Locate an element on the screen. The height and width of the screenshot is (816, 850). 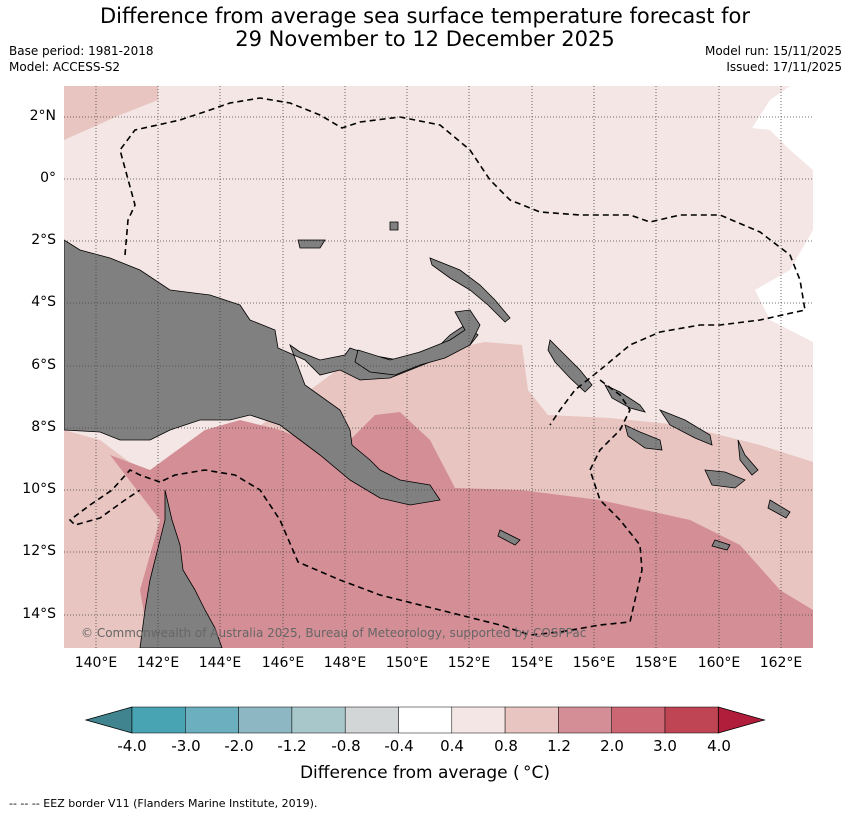
land-new-britain is located at coordinates (417, 342).